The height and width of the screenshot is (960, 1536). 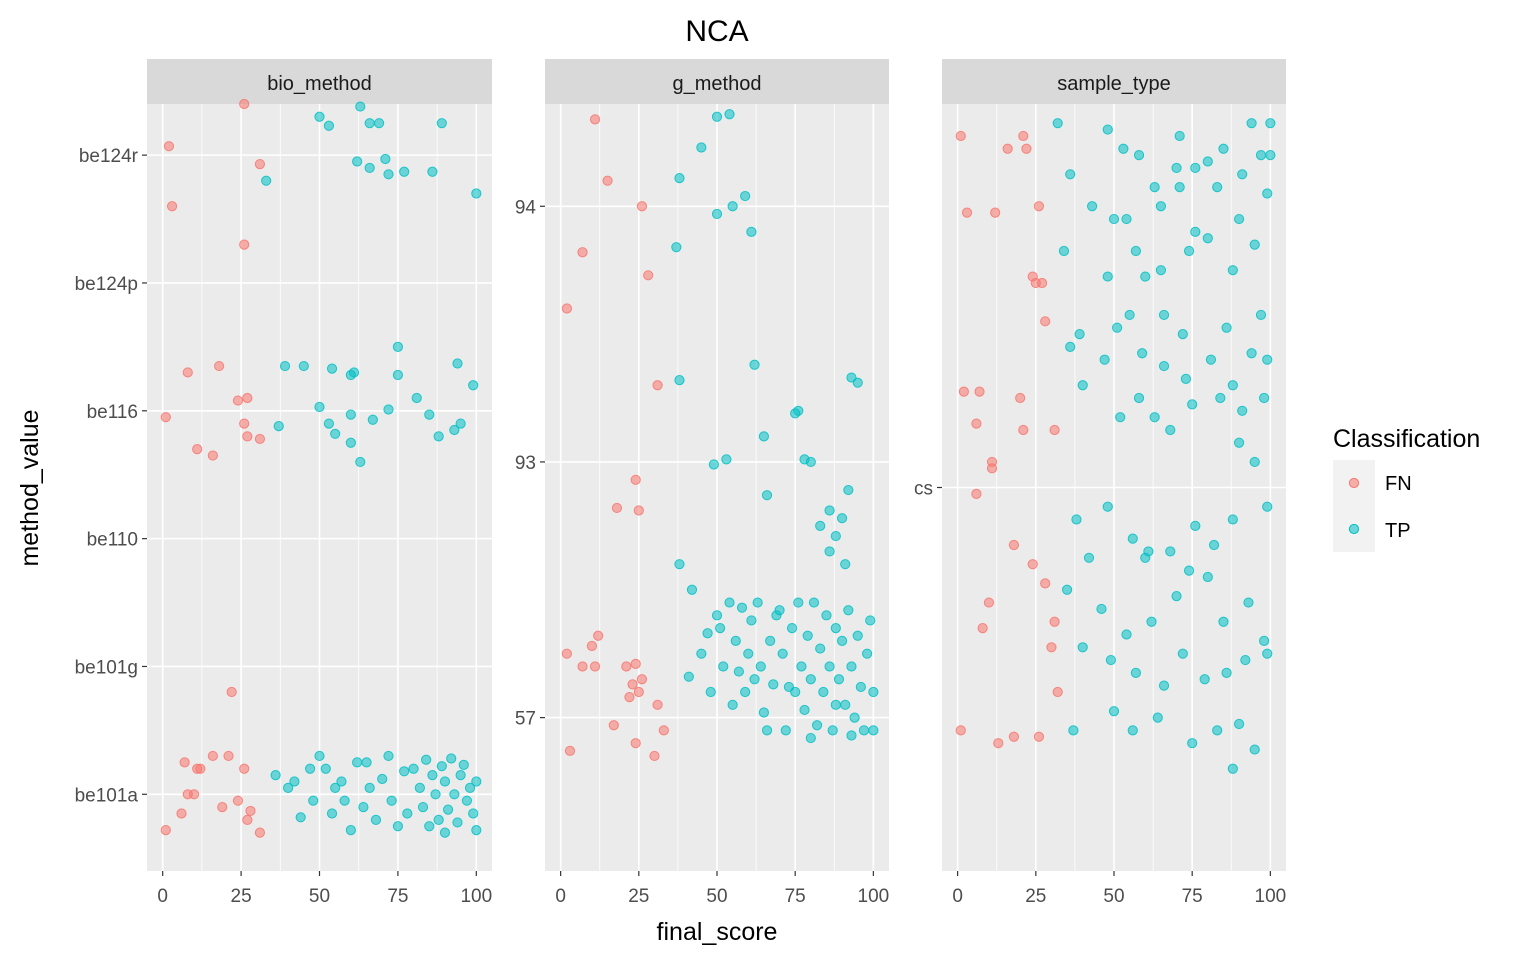 I want to click on x-tick-label: 50, so click(x=716, y=896).